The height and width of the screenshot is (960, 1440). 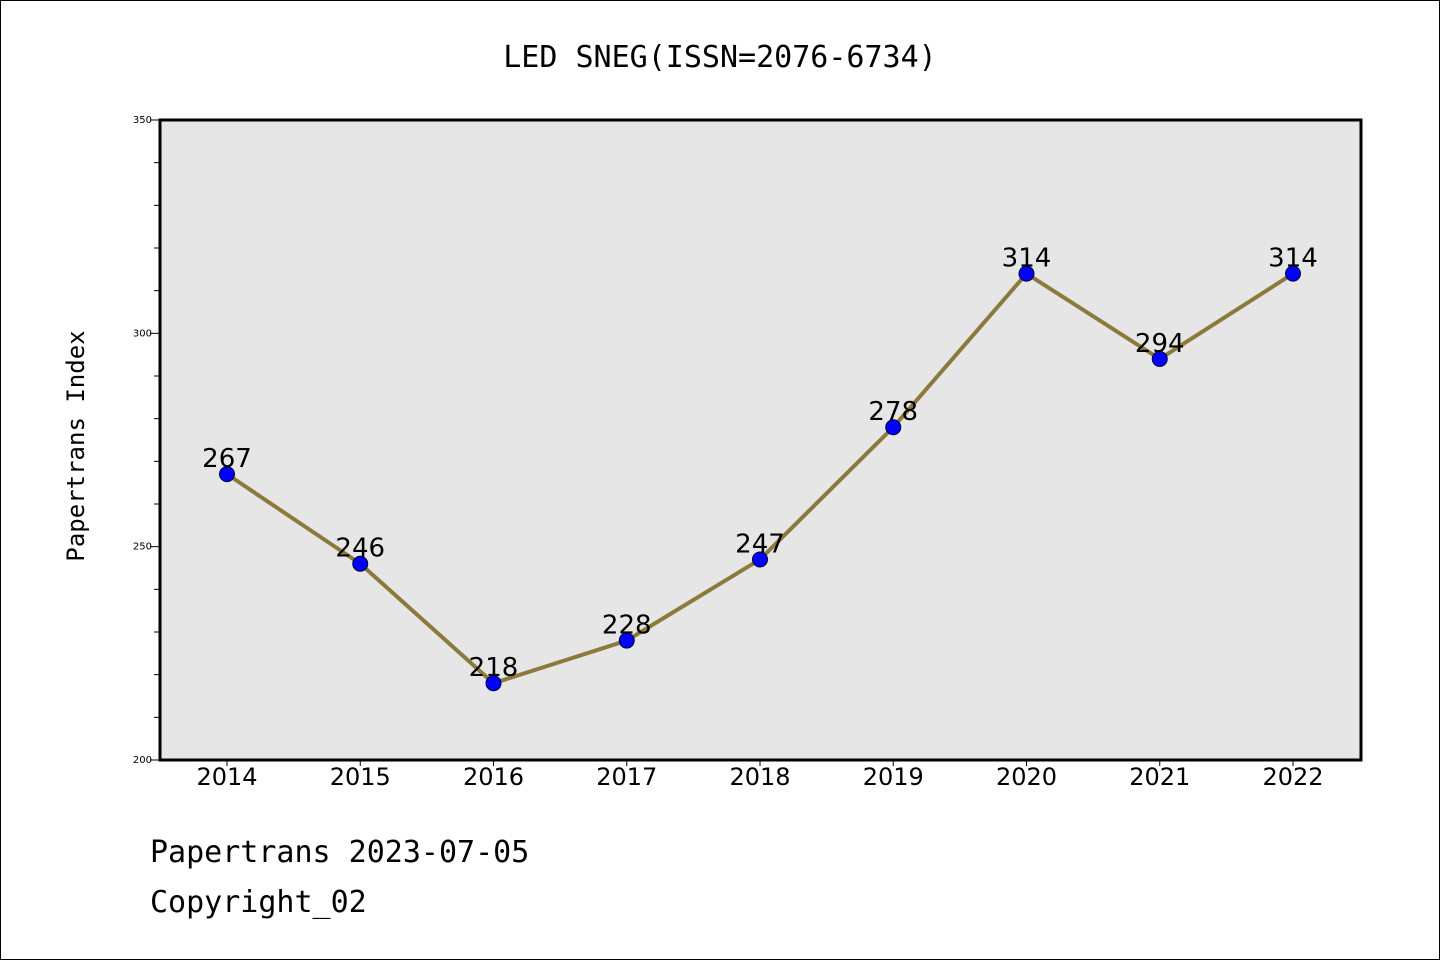 What do you see at coordinates (1160, 344) in the screenshot?
I see `data-label: 294` at bounding box center [1160, 344].